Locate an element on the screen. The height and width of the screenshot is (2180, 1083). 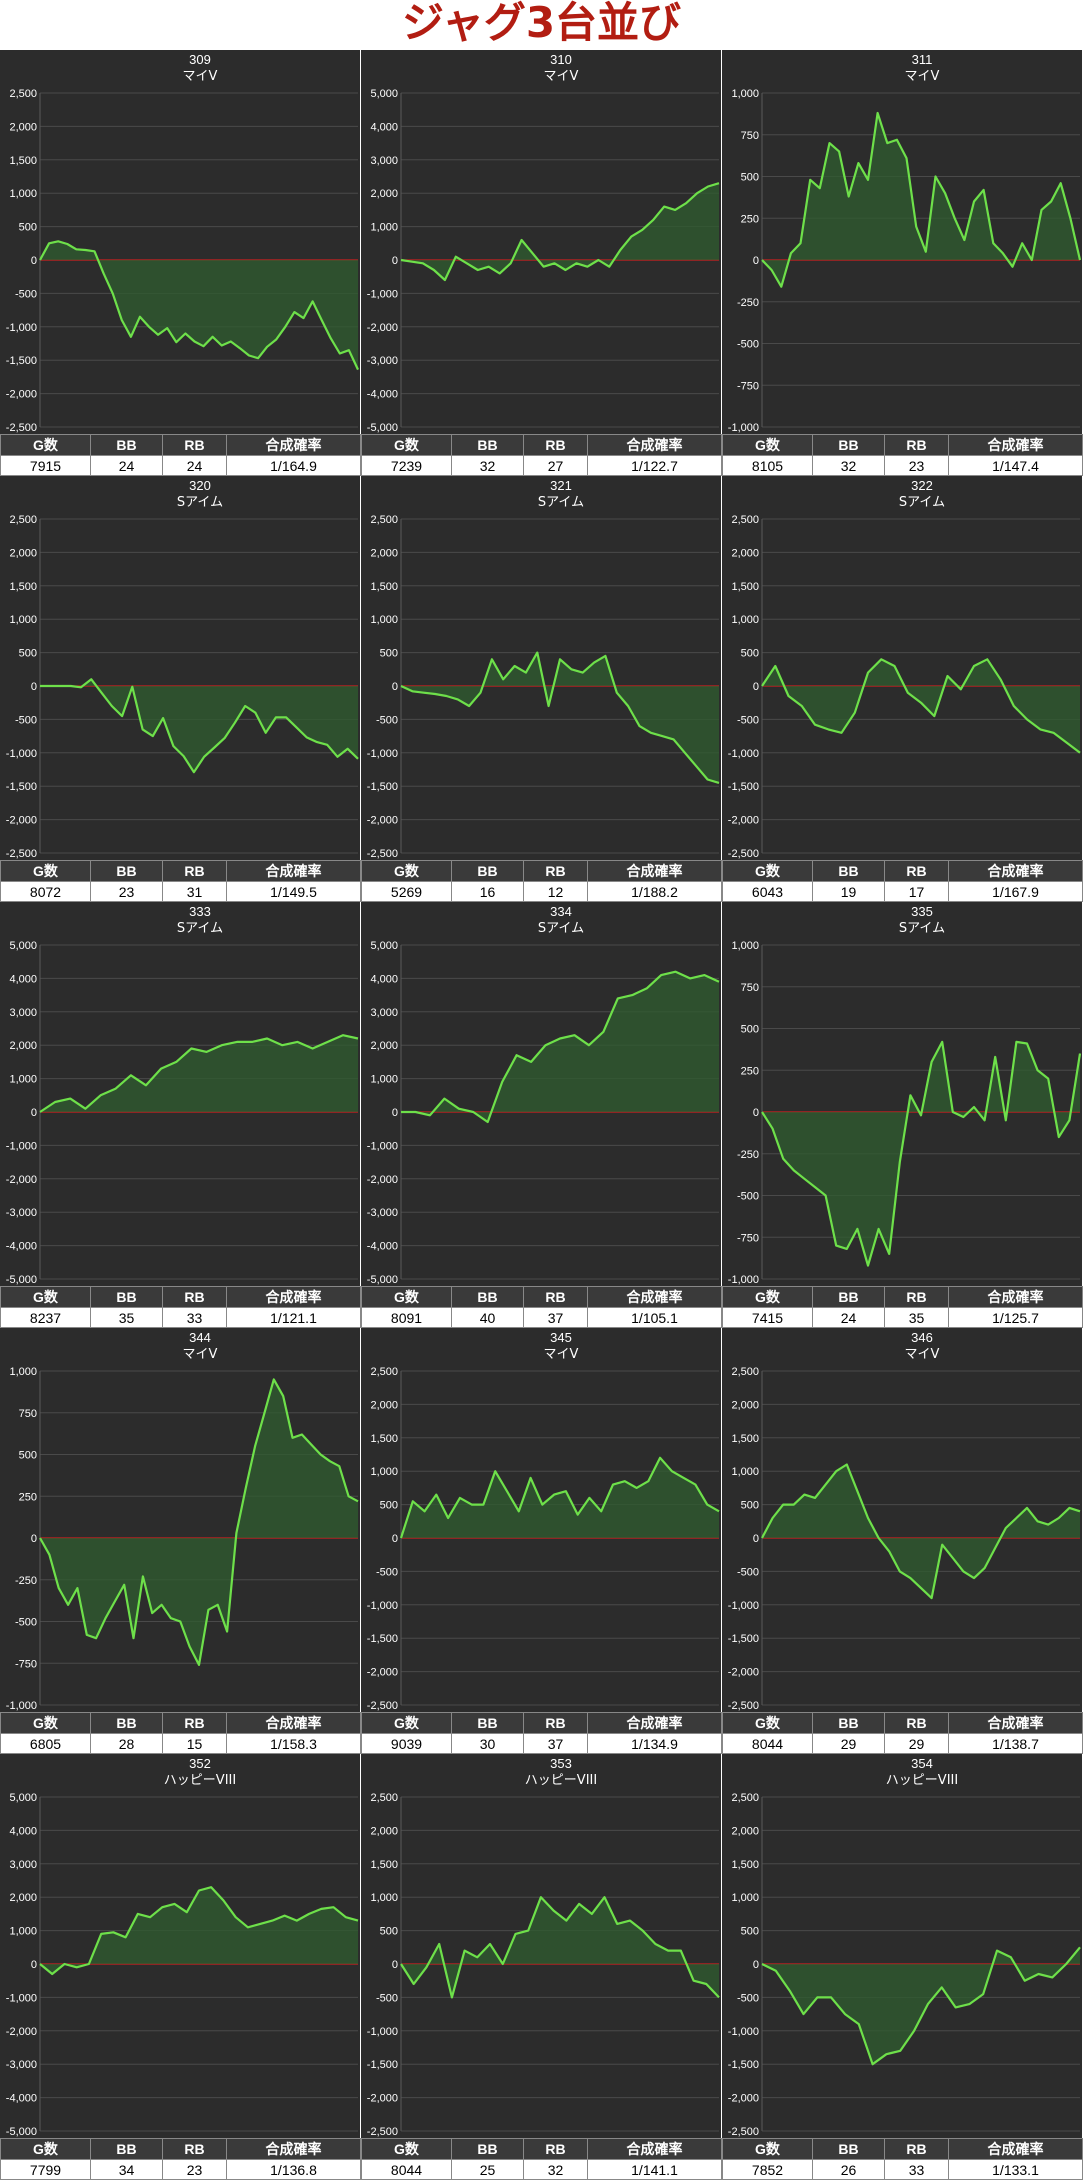
rb-value: 27 is located at coordinates (555, 465).